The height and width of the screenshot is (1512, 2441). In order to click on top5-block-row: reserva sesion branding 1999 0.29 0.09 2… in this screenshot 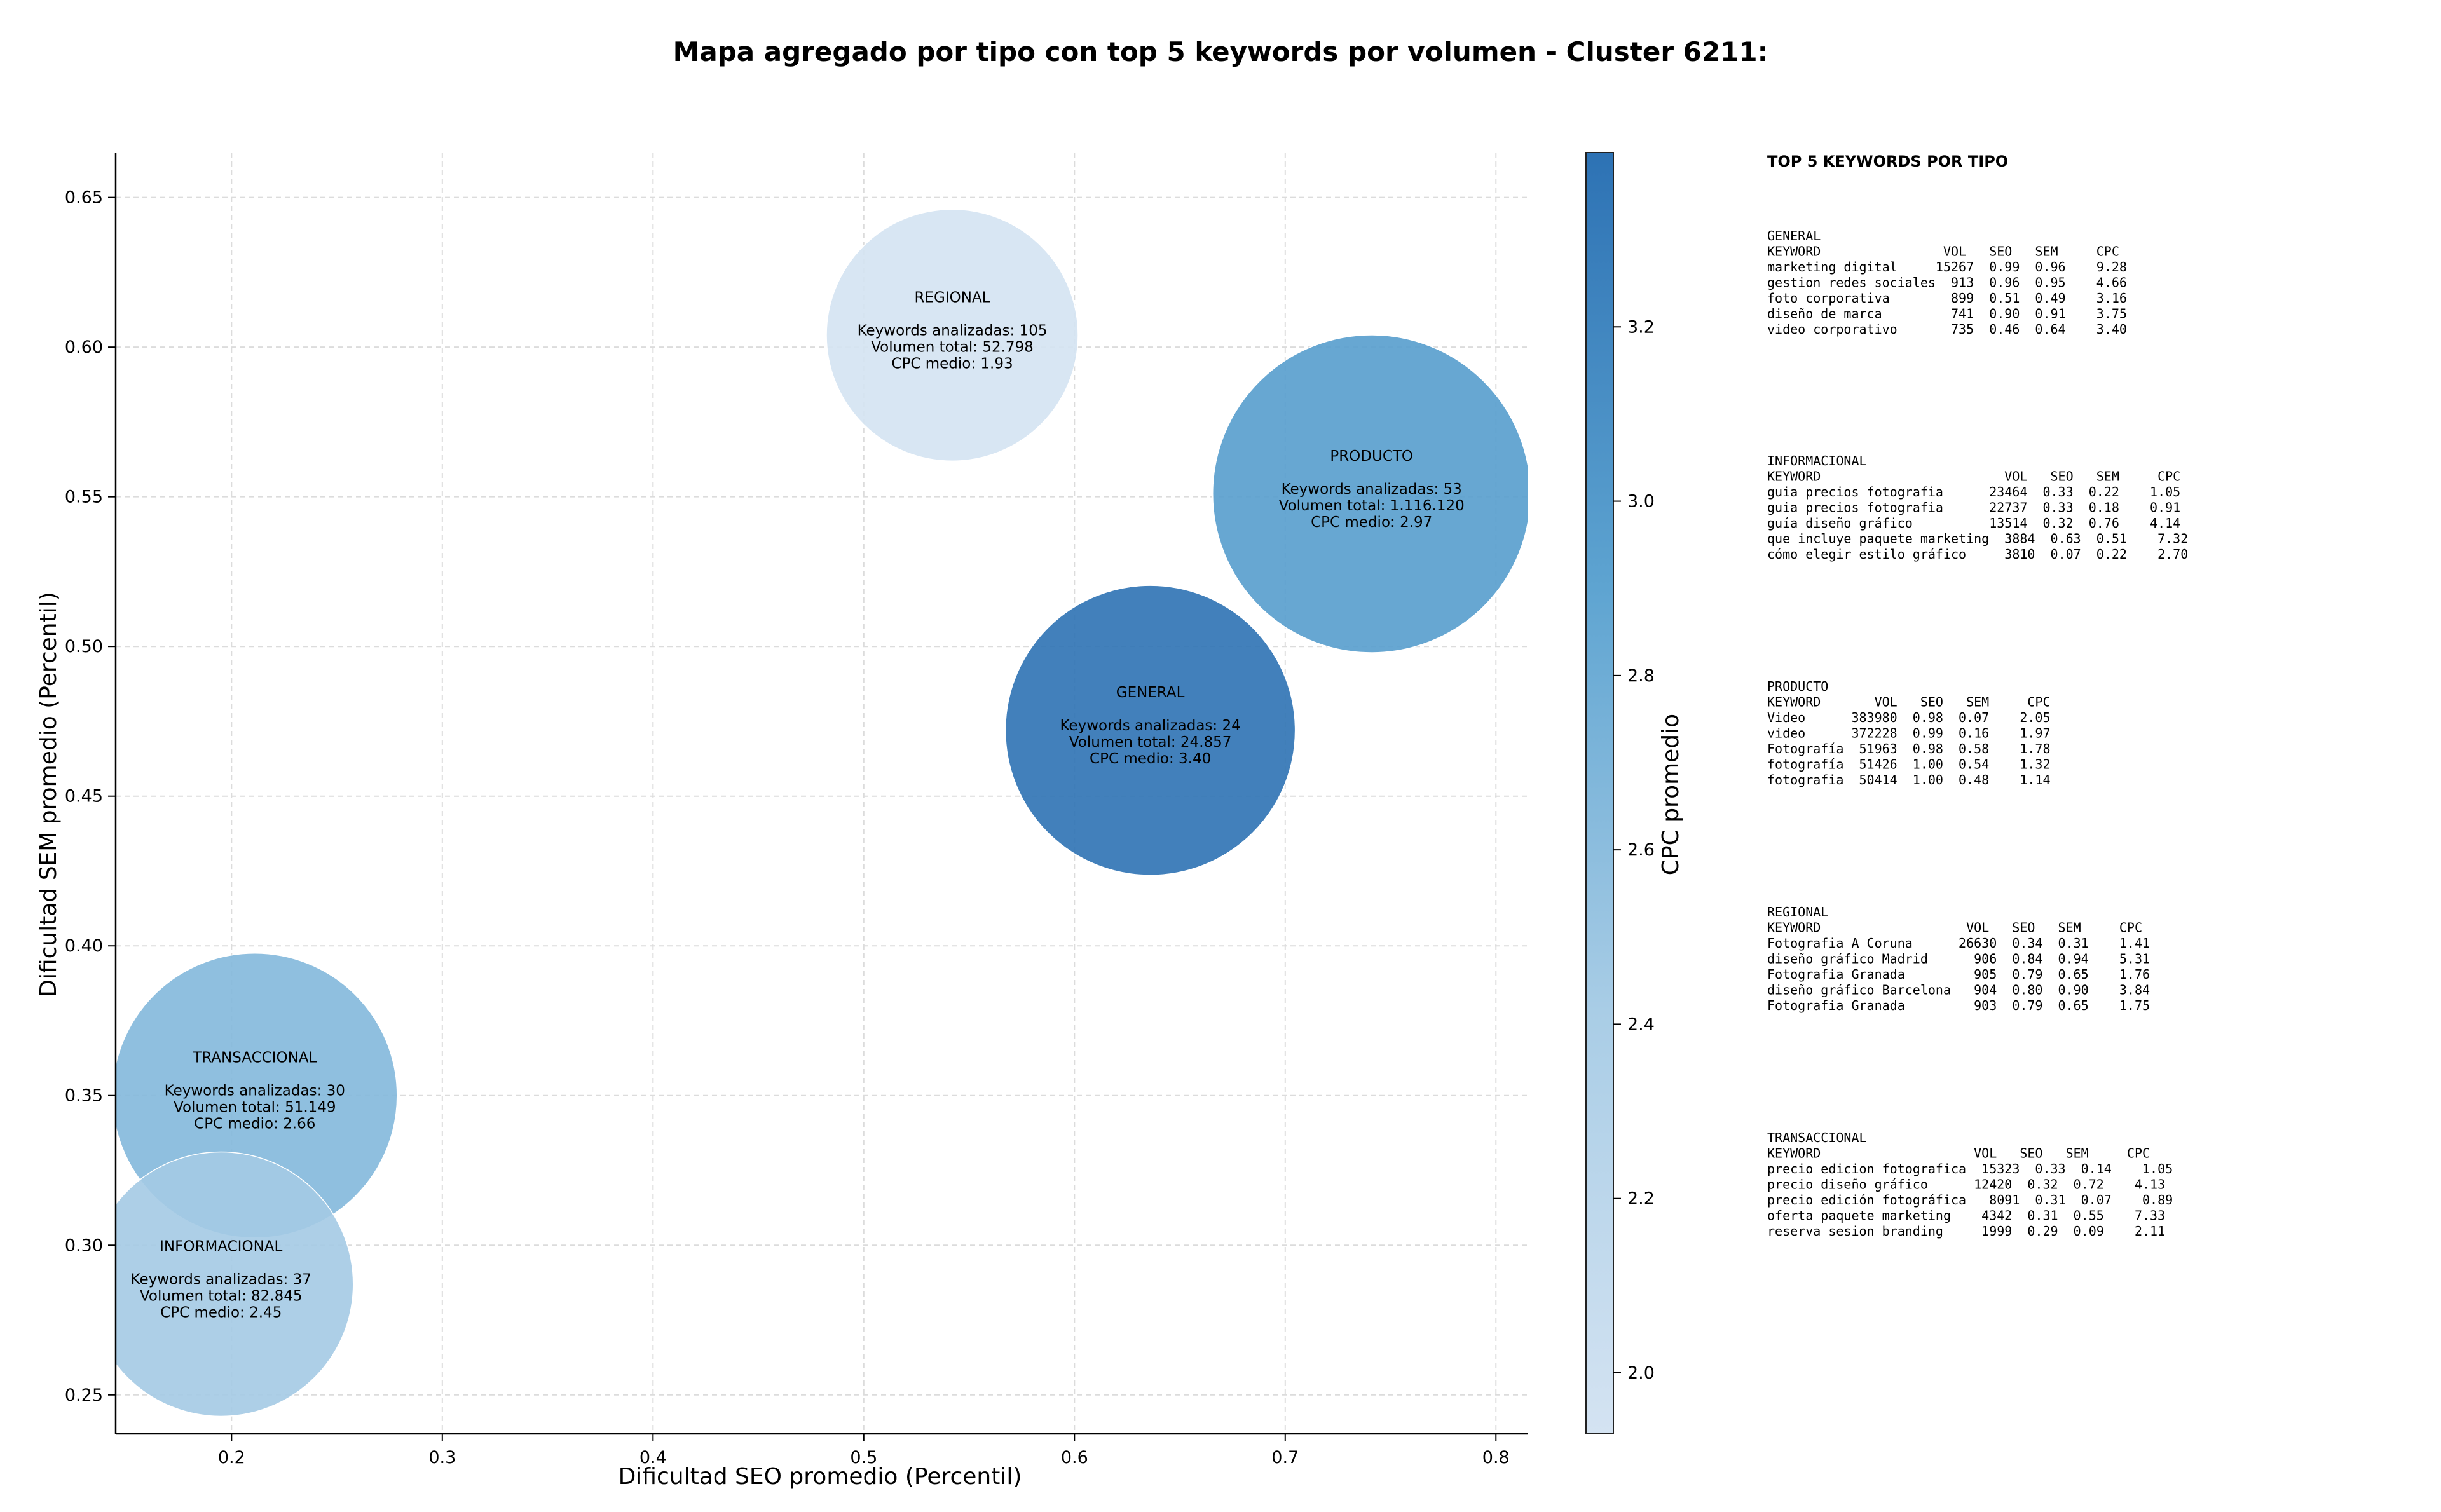, I will do `click(1966, 1231)`.